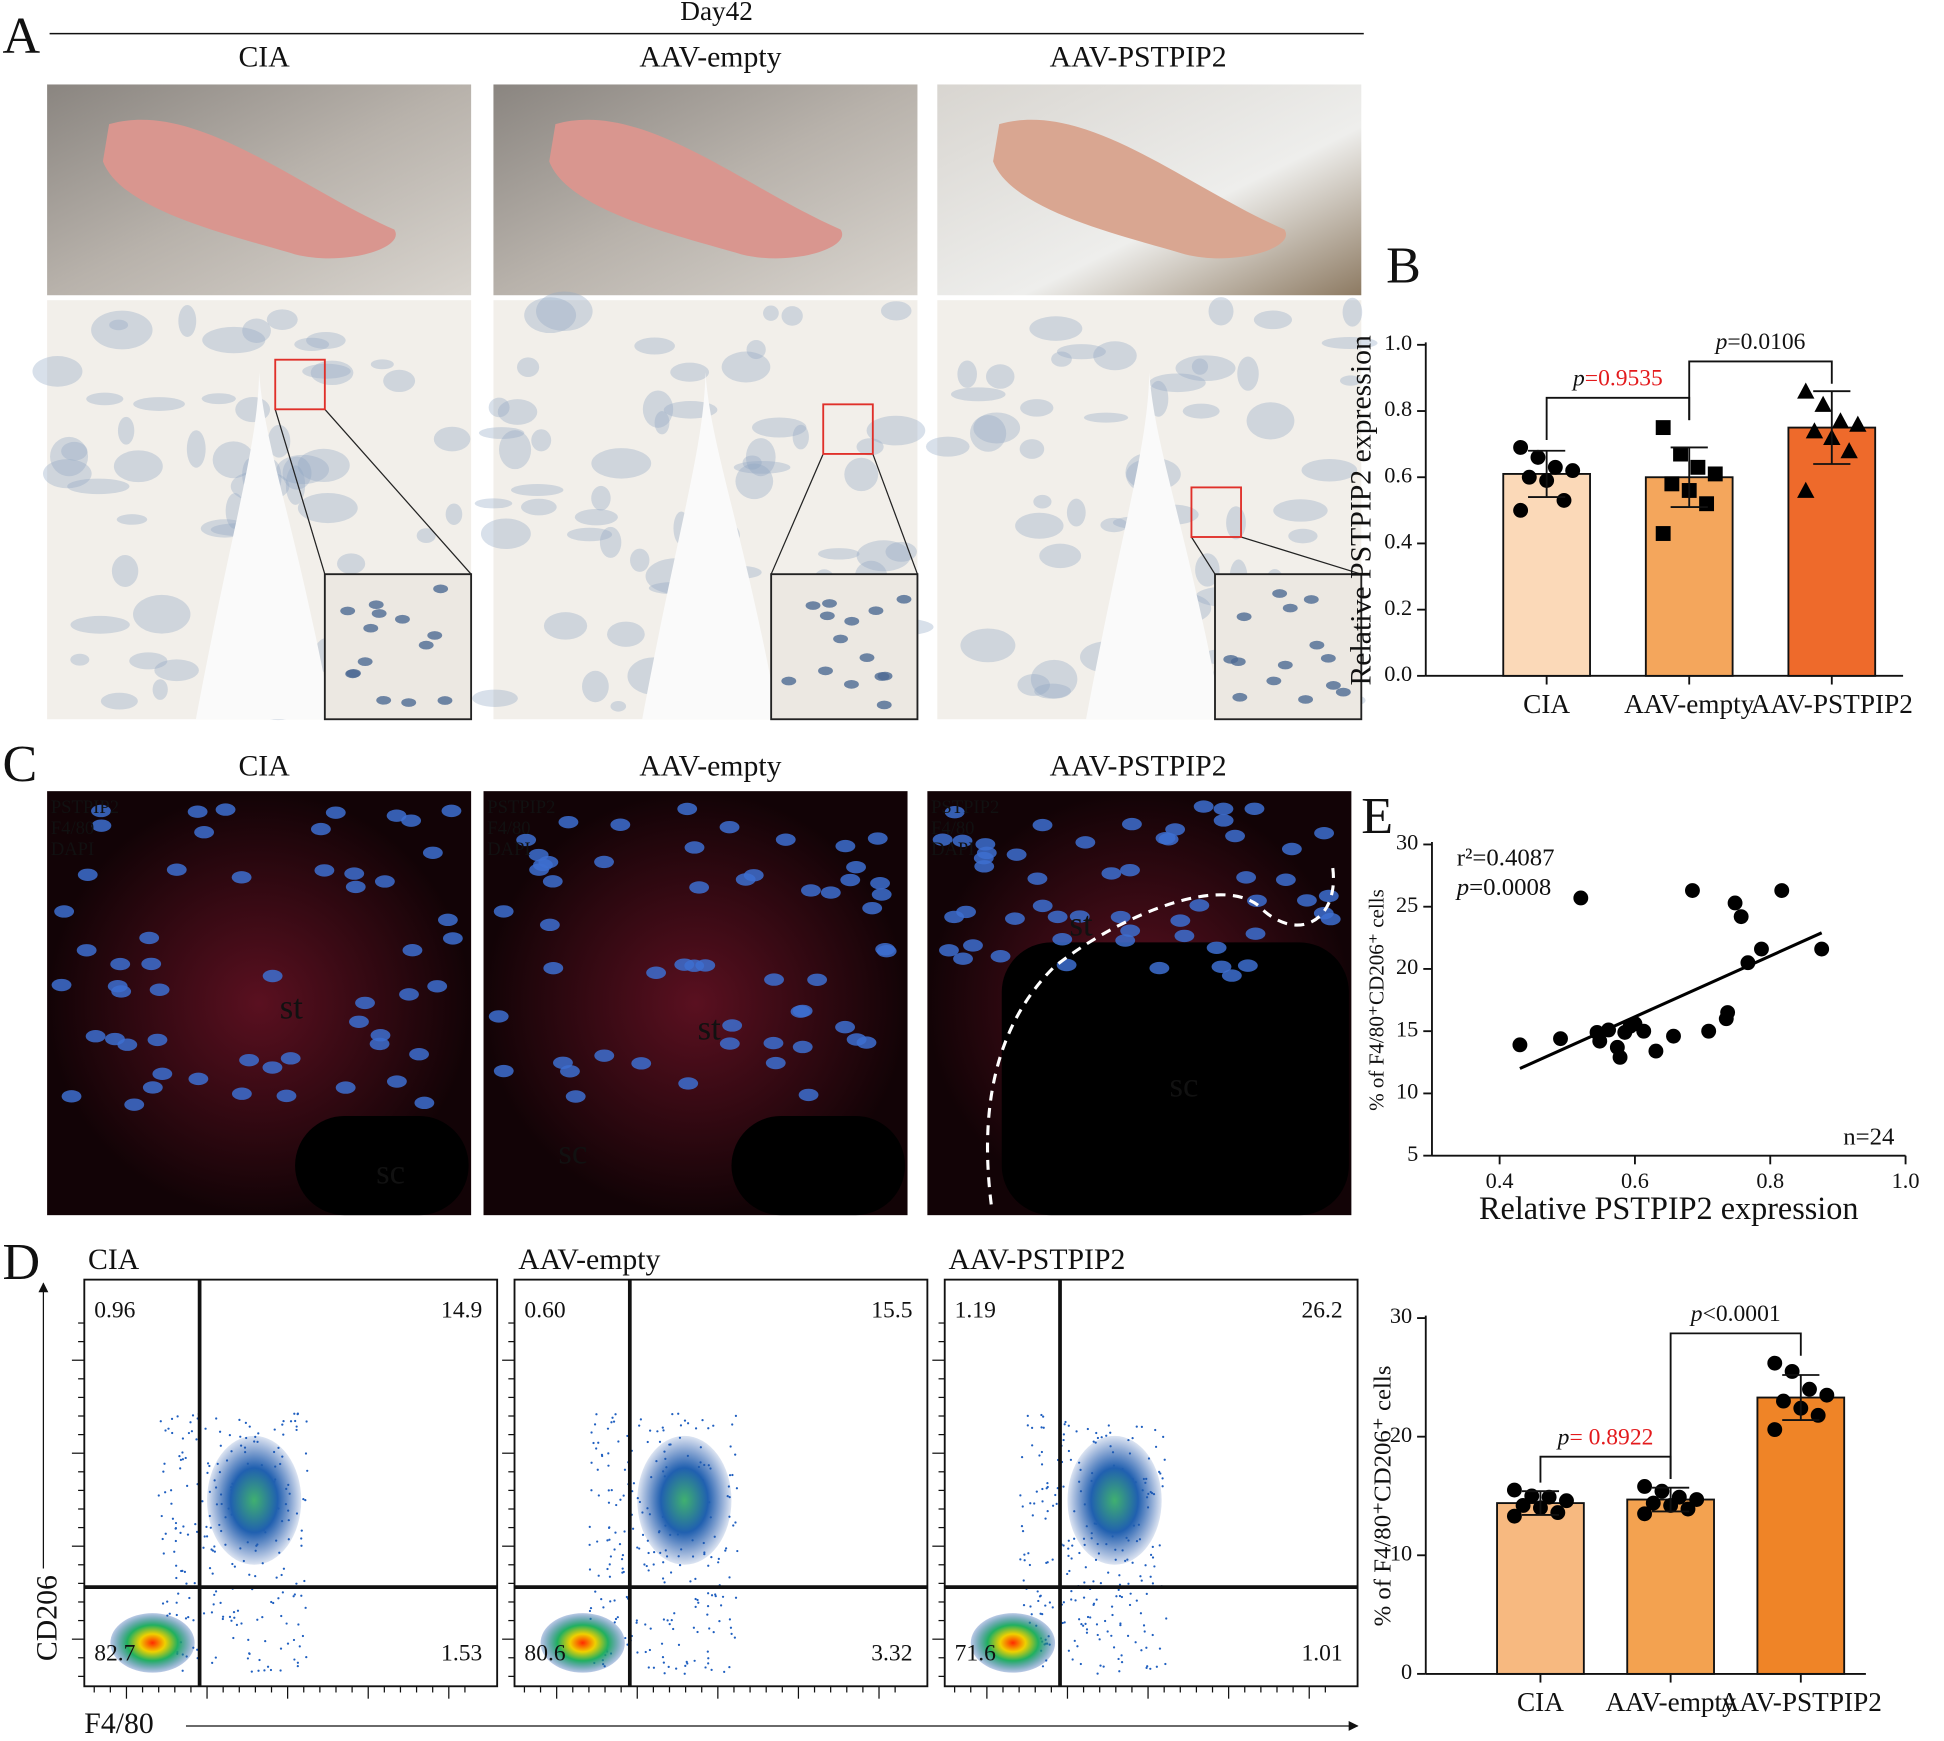 The image size is (1944, 1741). I want to click on zoom-box, so click(1216, 512).